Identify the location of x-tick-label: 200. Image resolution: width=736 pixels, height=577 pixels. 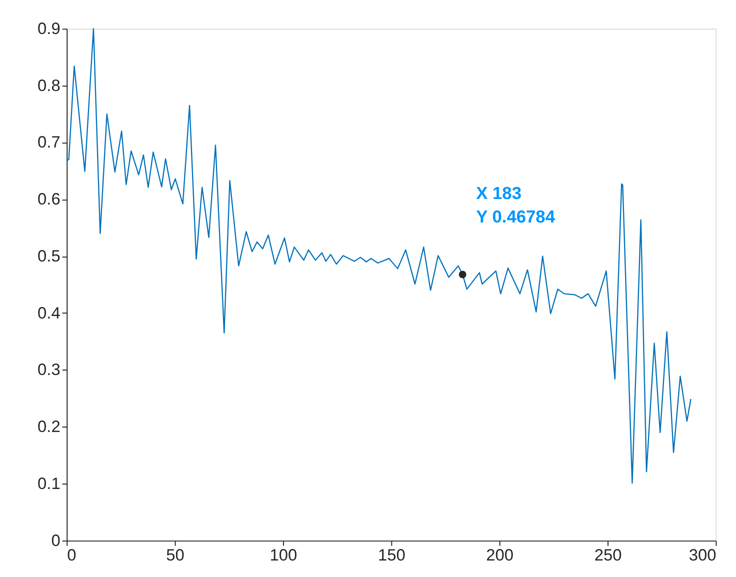
(500, 555).